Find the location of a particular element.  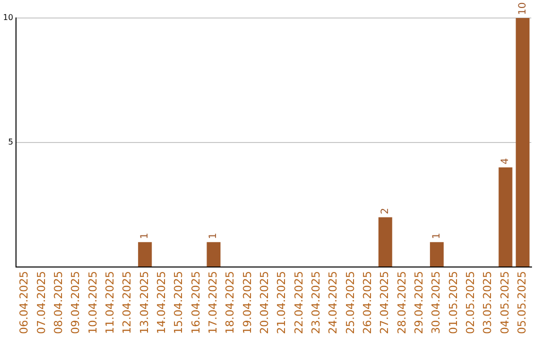

x-tick-label: 02.05.2025 is located at coordinates (471, 302).